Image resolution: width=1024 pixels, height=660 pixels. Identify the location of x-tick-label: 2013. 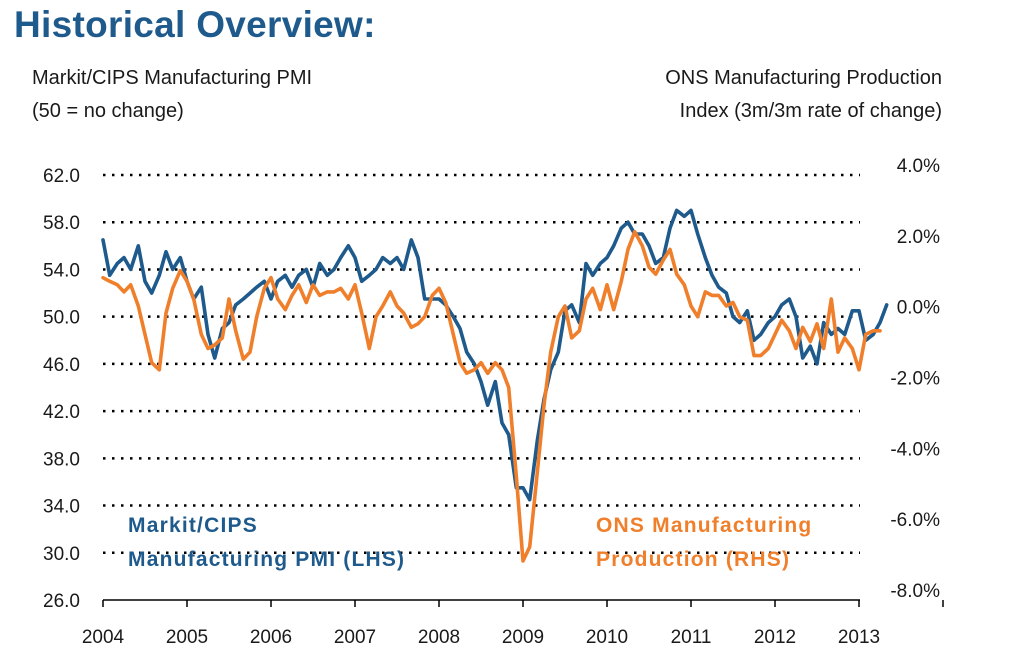
(859, 637).